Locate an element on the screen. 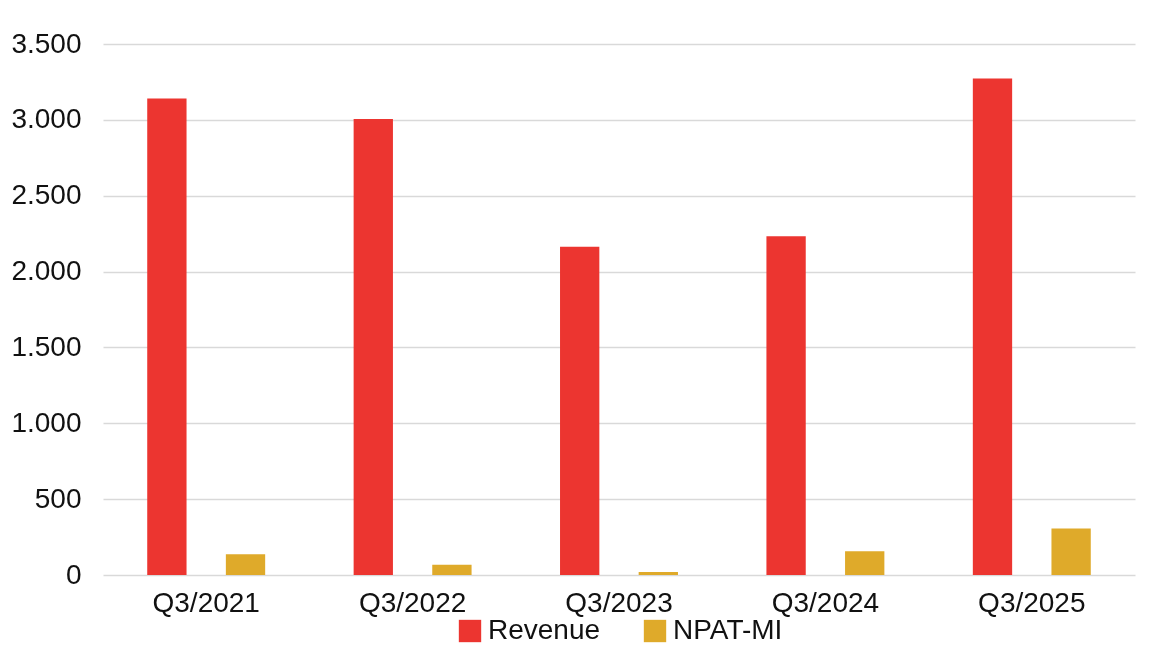 The image size is (1155, 655). x-tick-label: Q3/2021 is located at coordinates (206, 602).